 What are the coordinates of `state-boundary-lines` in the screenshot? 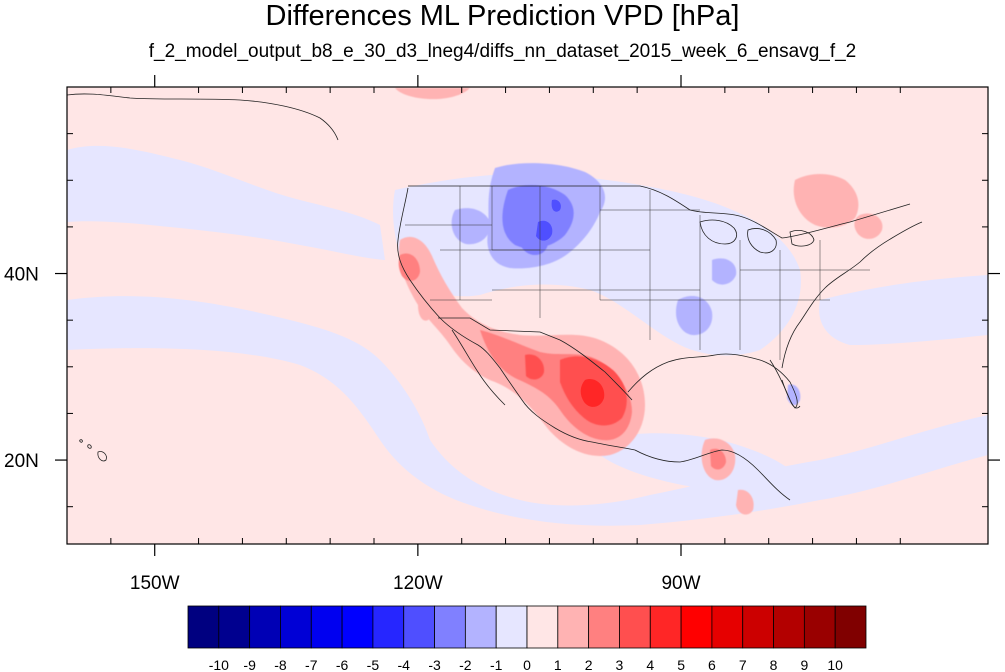 It's located at (637, 273).